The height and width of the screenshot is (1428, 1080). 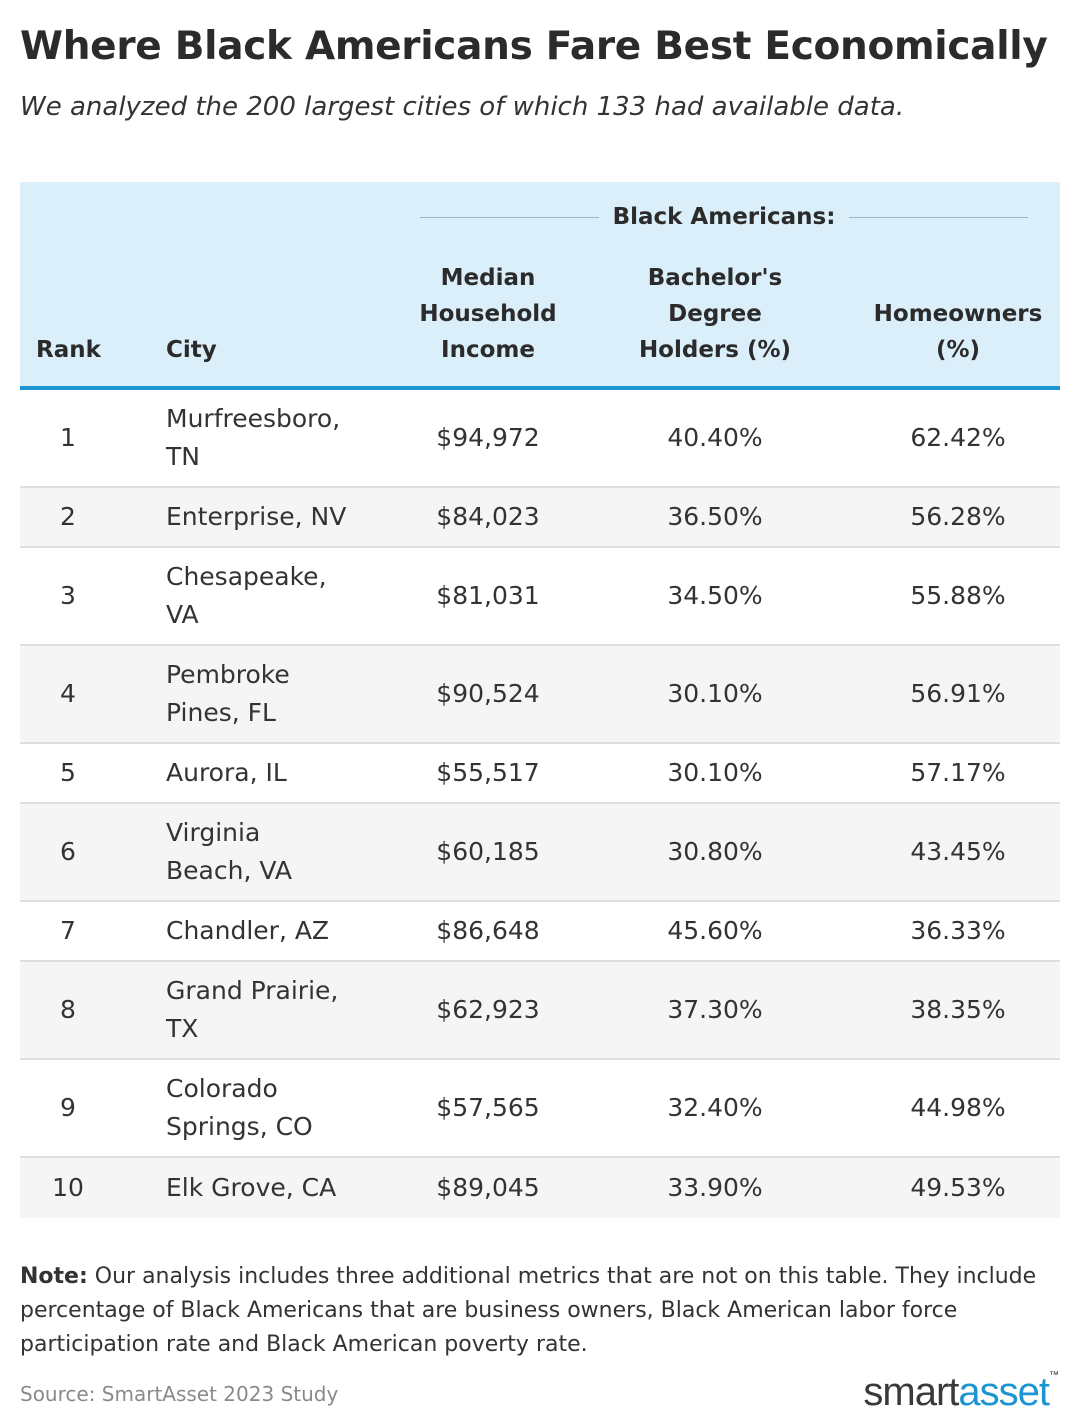 What do you see at coordinates (68, 516) in the screenshot?
I see `rank-cell: 2` at bounding box center [68, 516].